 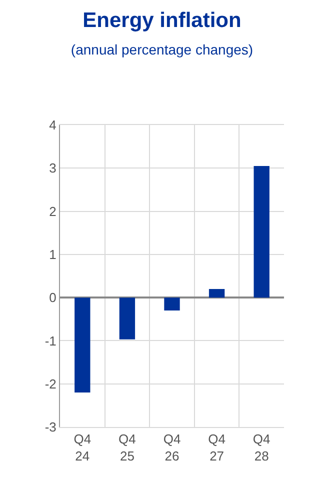 What do you see at coordinates (52, 298) in the screenshot?
I see `y-tick-label: 0` at bounding box center [52, 298].